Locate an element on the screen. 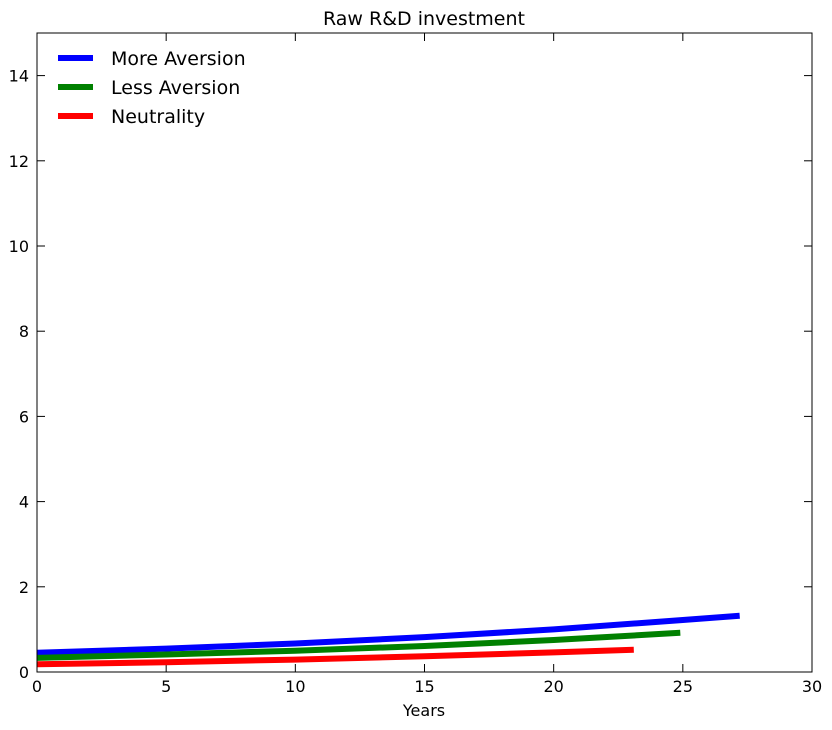  legend-label-1: Less Aversion is located at coordinates (175, 88).